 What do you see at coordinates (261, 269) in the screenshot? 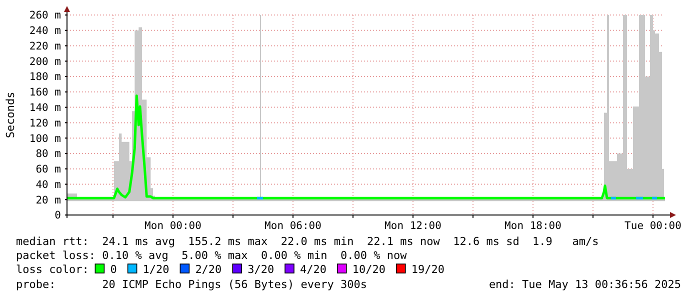
I see `legend-label: 3/20` at bounding box center [261, 269].